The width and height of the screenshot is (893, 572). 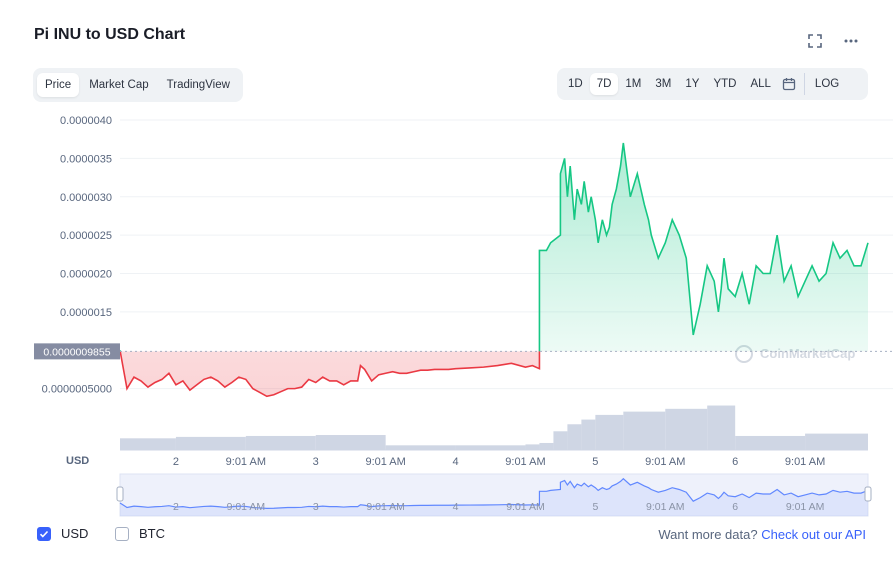 What do you see at coordinates (86, 275) in the screenshot?
I see `y-tick-label: 0.0000020` at bounding box center [86, 275].